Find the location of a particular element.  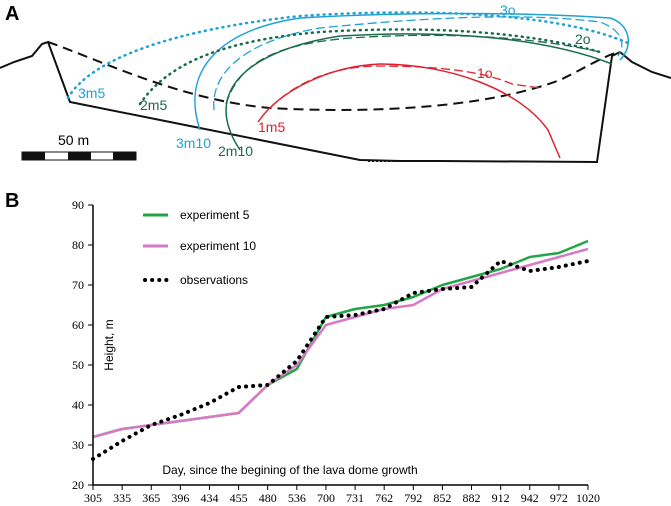

x-tick-label: 762 is located at coordinates (384, 498).